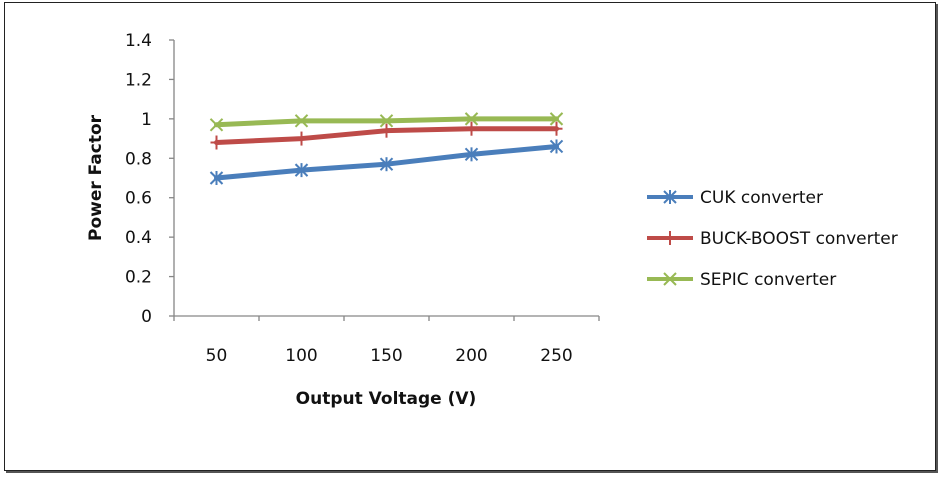 The width and height of the screenshot is (940, 477). What do you see at coordinates (761, 198) in the screenshot?
I see `legend-label: CUK converter` at bounding box center [761, 198].